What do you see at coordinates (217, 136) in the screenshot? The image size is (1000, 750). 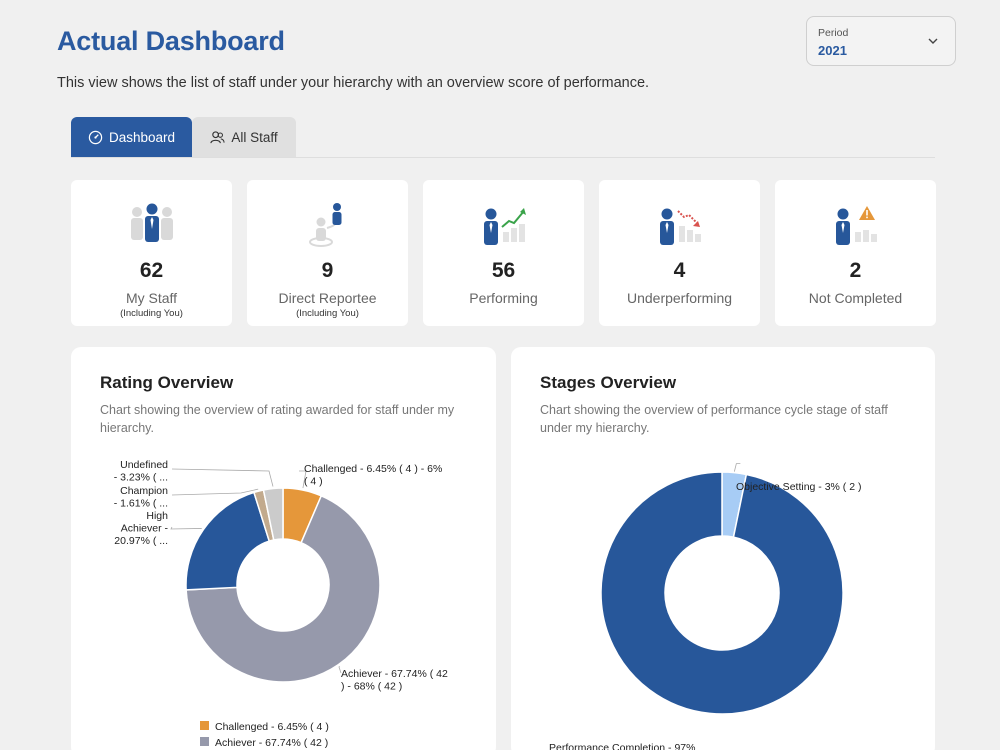 I see `users-icon` at bounding box center [217, 136].